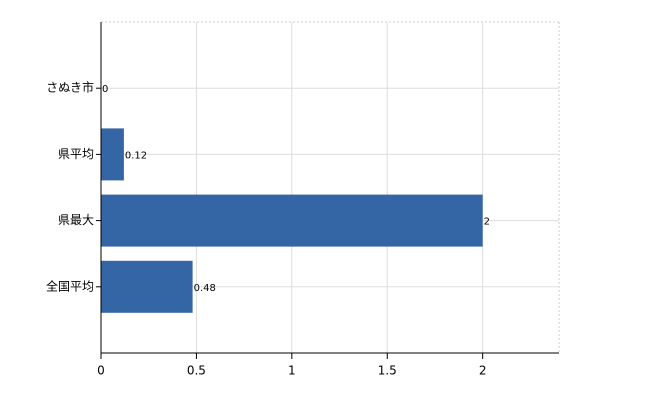  What do you see at coordinates (101, 371) in the screenshot?
I see `x-tick-label: 0` at bounding box center [101, 371].